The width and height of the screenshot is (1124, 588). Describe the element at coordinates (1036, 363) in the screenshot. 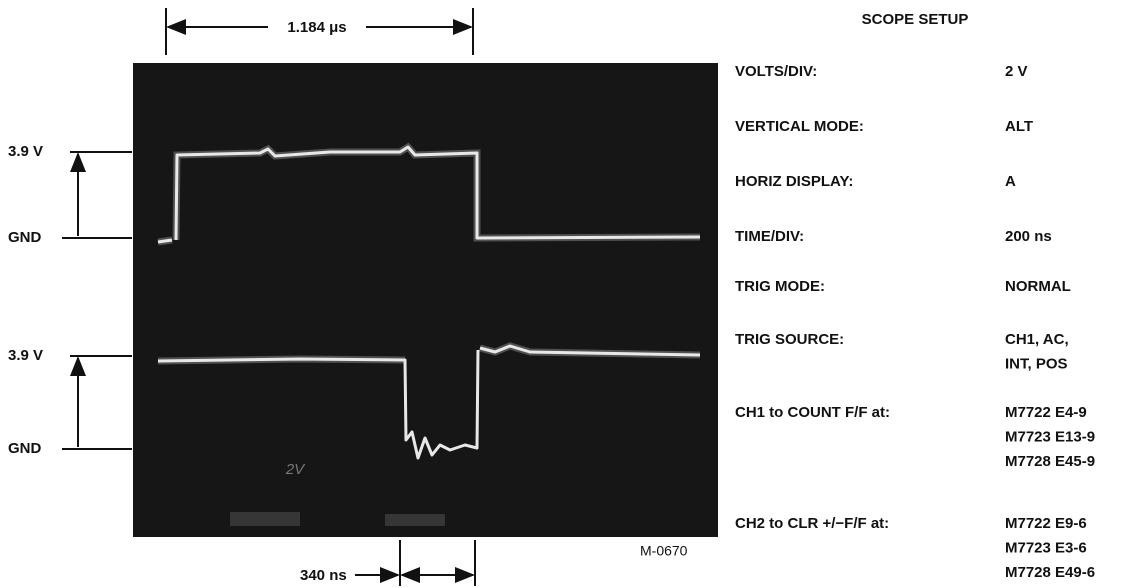

I see `setup-value: INT, POS` at that location.